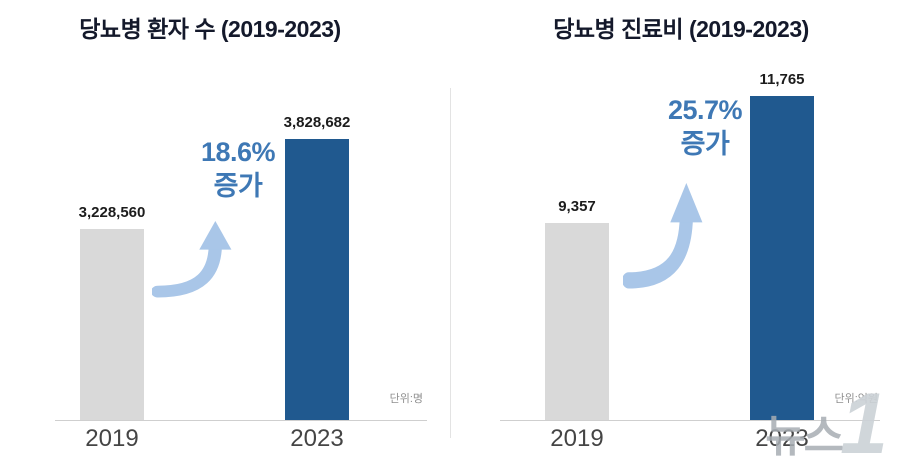 This screenshot has height=462, width=902. I want to click on increase-percent: 25.7%, so click(705, 110).